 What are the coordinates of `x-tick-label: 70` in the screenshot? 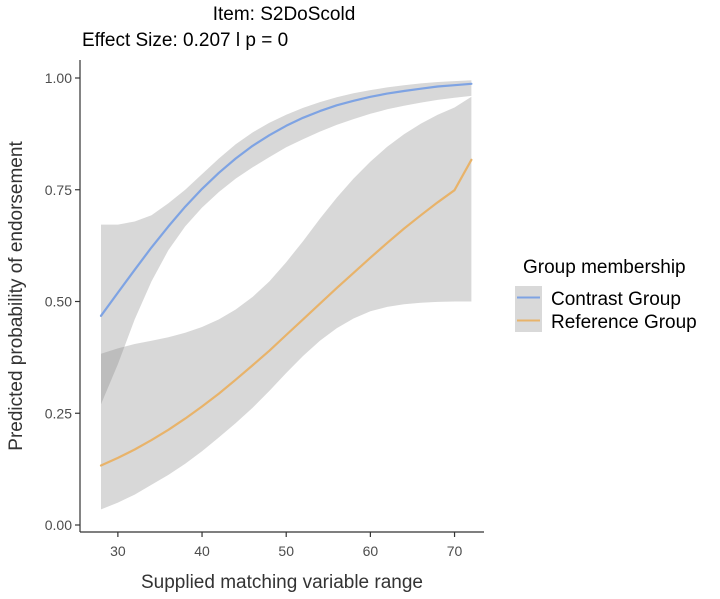 It's located at (455, 551).